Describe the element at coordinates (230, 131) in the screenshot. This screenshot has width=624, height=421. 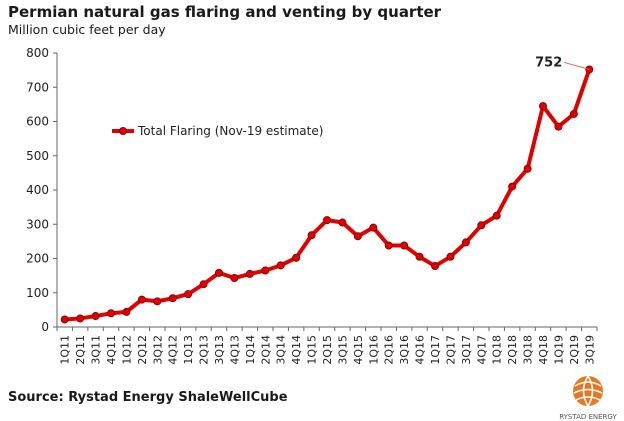
I see `legend-label: Total Flaring (Nov-19 estimate)` at that location.